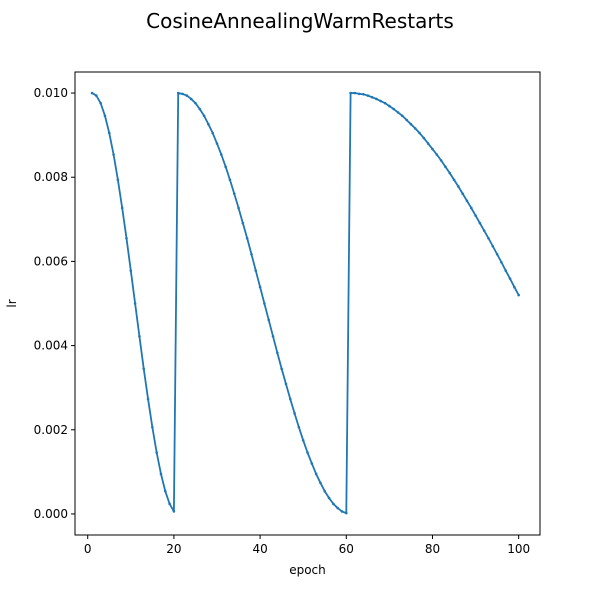 The width and height of the screenshot is (600, 605). Describe the element at coordinates (518, 549) in the screenshot. I see `x-tick-label: 100` at that location.